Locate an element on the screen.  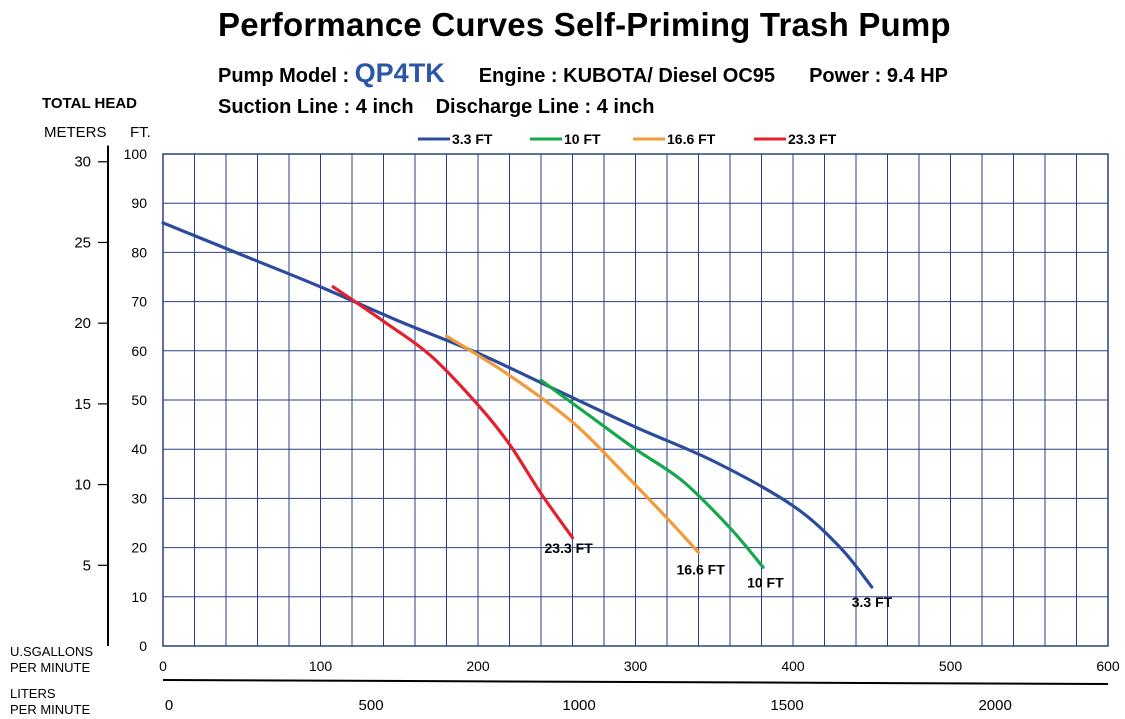
liters-tick-label: 2000 is located at coordinates (994, 705).